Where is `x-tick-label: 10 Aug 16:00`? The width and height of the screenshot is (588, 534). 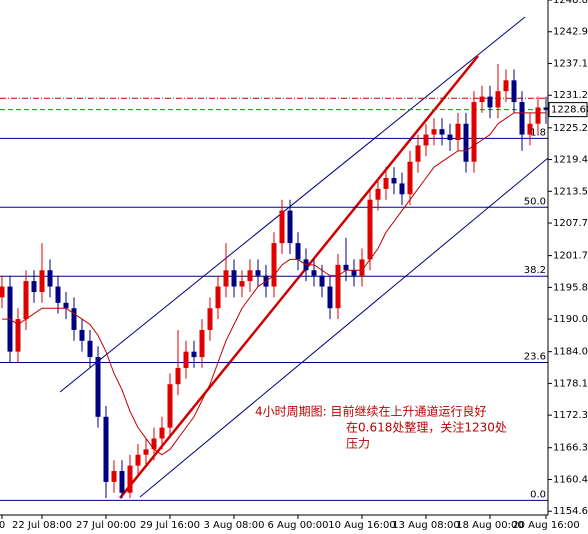 x-tick-label: 10 Aug 16:00 is located at coordinates (361, 525).